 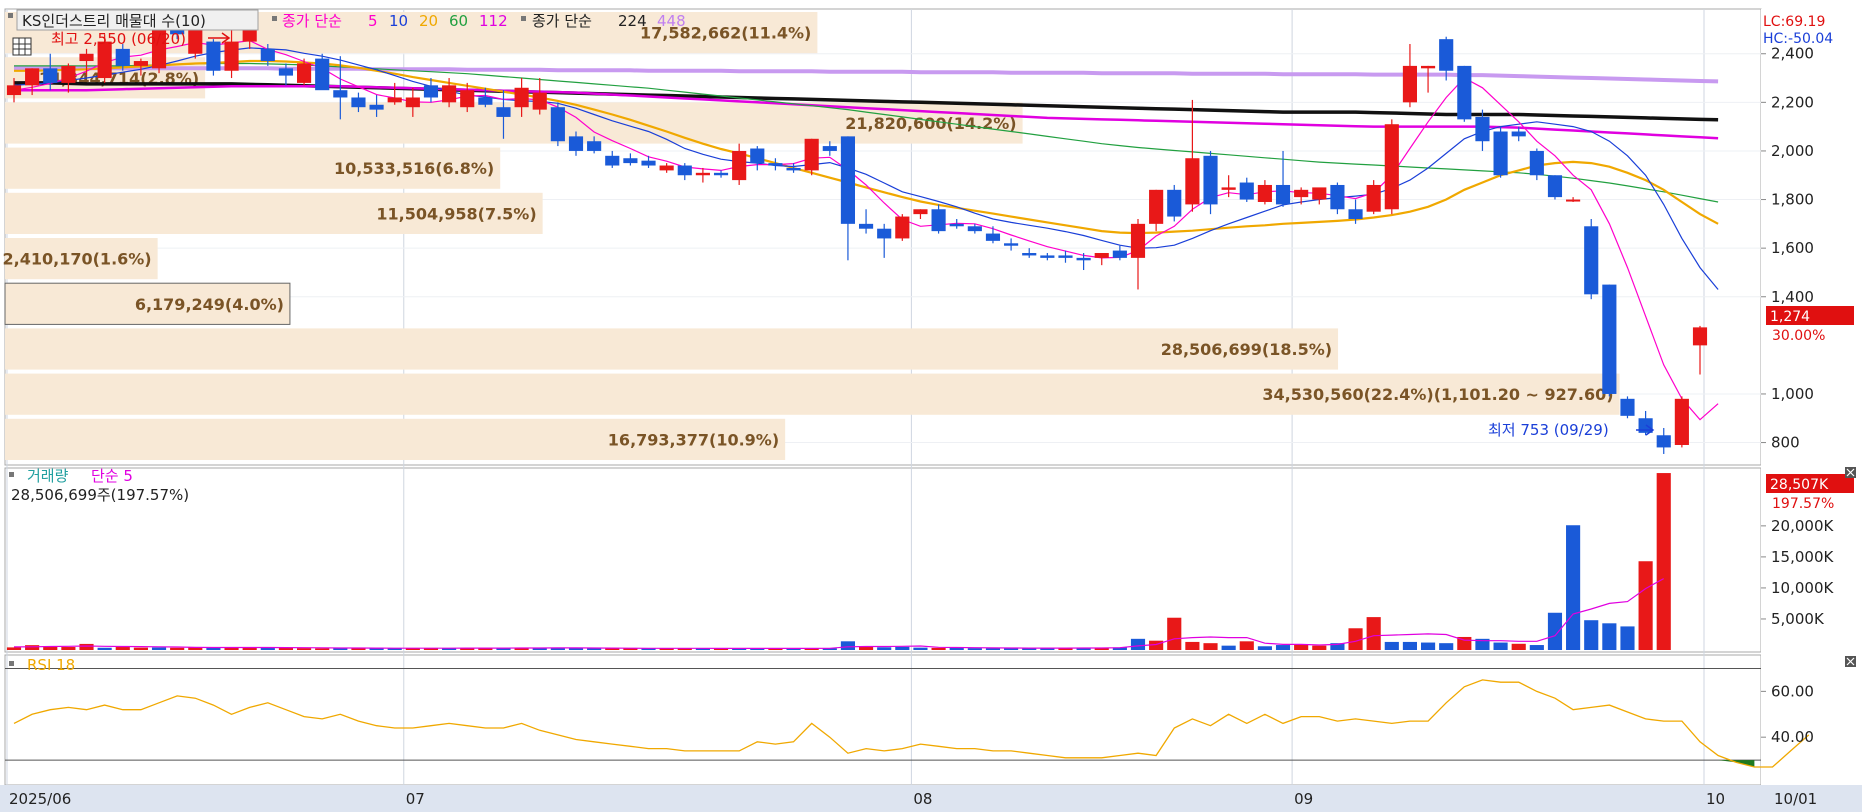 What do you see at coordinates (930, 123) in the screenshot?
I see `volume-profile-label: 21,820,600(14.2%)` at bounding box center [930, 123].